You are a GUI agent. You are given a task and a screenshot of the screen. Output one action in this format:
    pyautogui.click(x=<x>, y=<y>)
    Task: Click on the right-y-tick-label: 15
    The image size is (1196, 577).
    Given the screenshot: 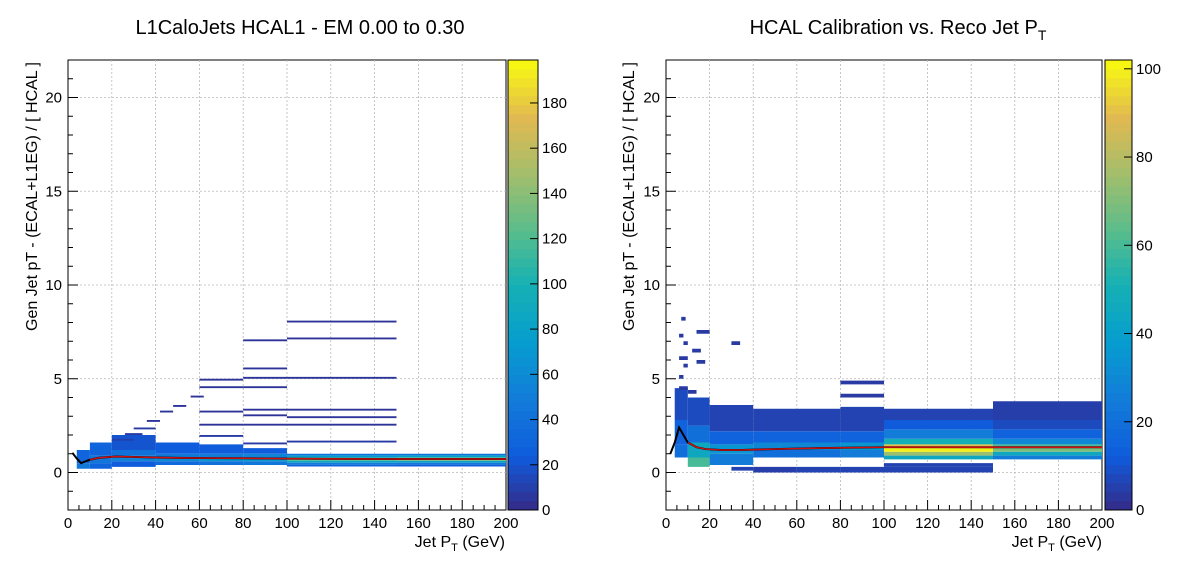 What is the action you would take?
    pyautogui.click(x=651, y=191)
    